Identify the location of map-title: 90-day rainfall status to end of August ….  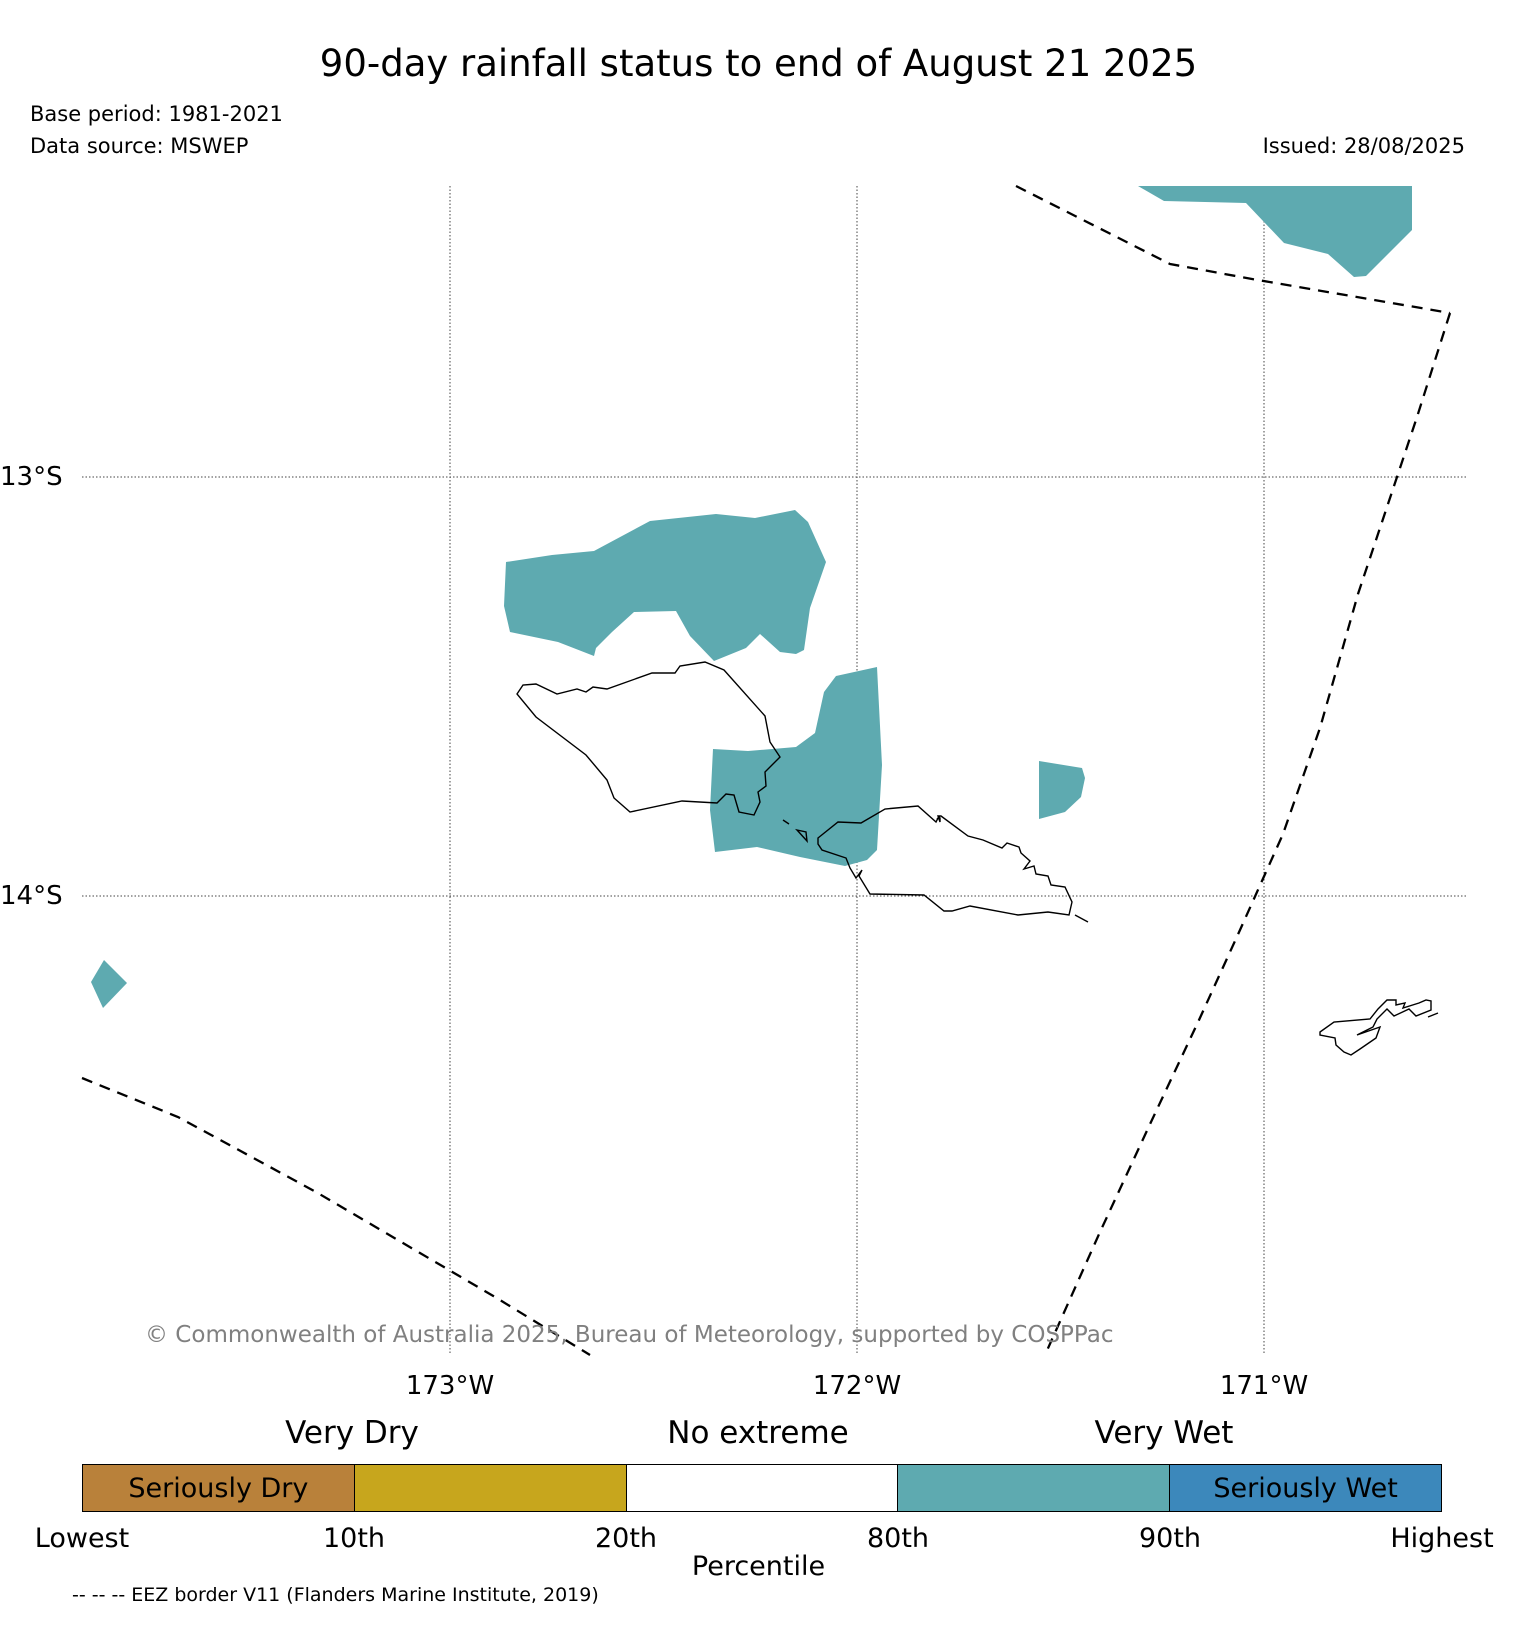
(758, 63).